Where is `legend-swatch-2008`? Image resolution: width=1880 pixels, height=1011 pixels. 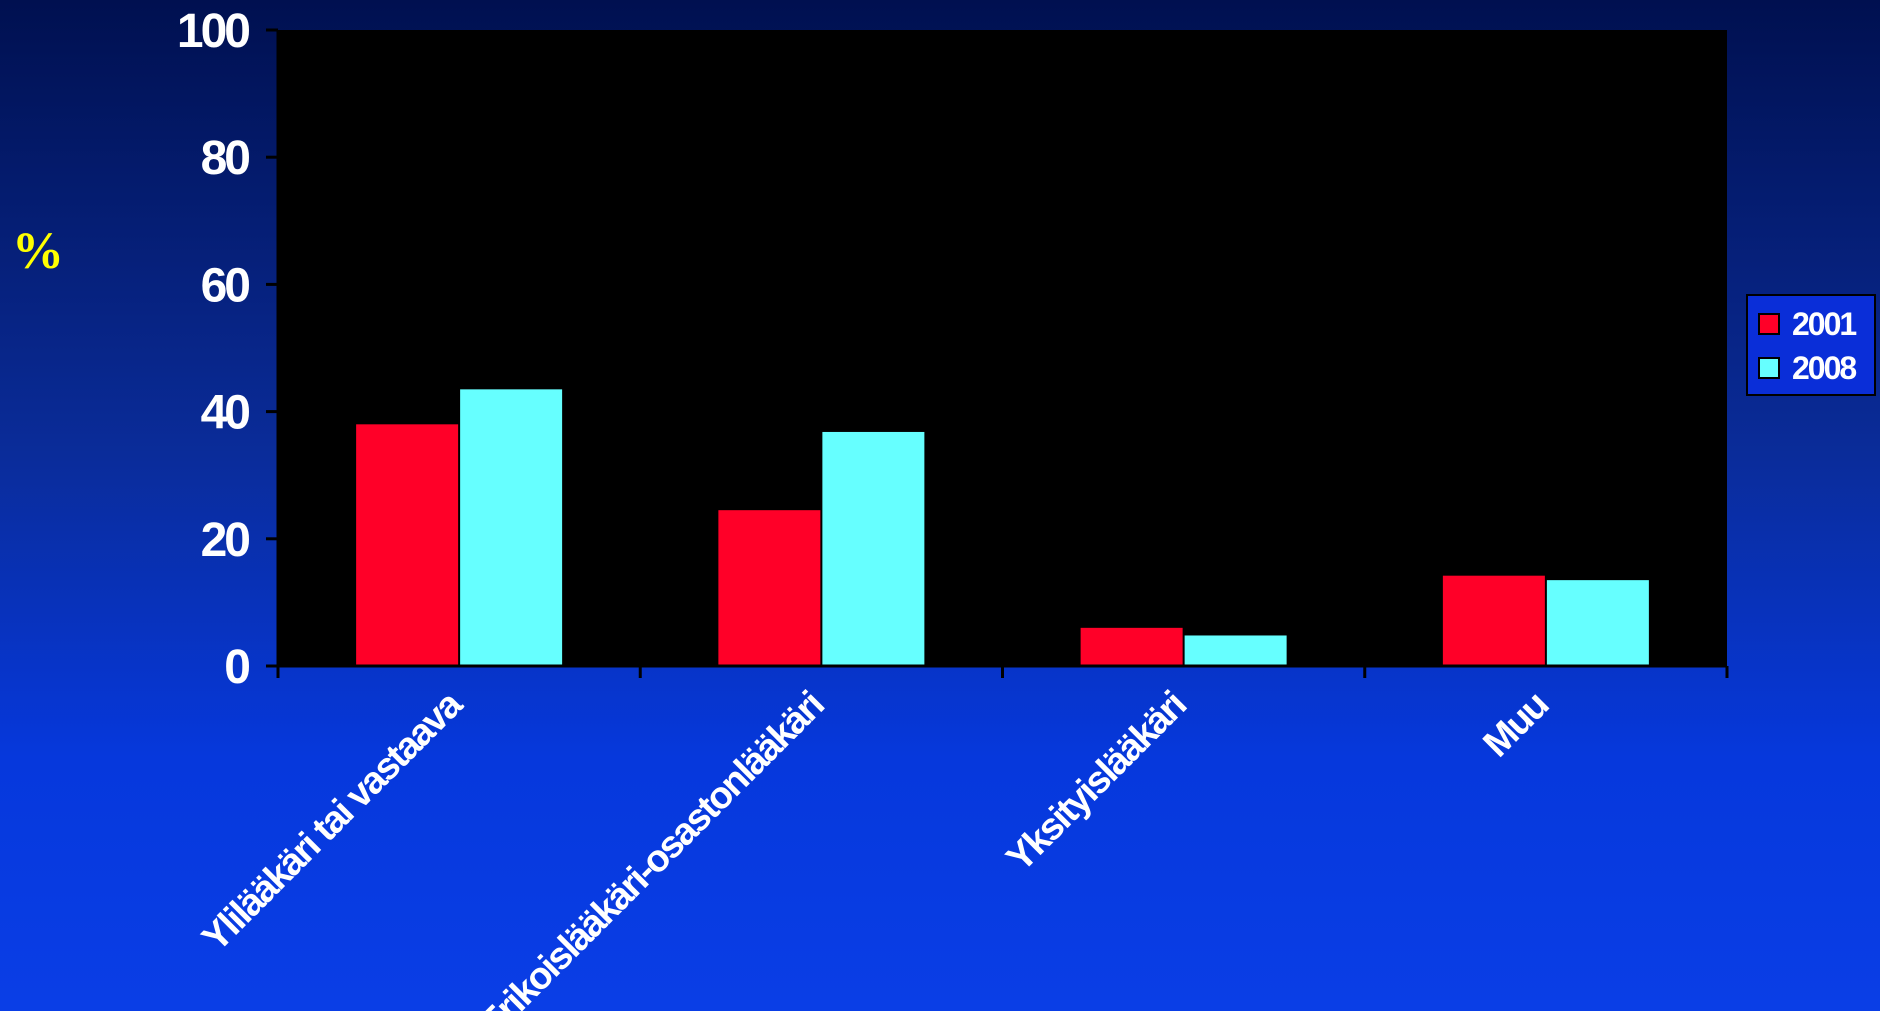 legend-swatch-2008 is located at coordinates (1769, 368).